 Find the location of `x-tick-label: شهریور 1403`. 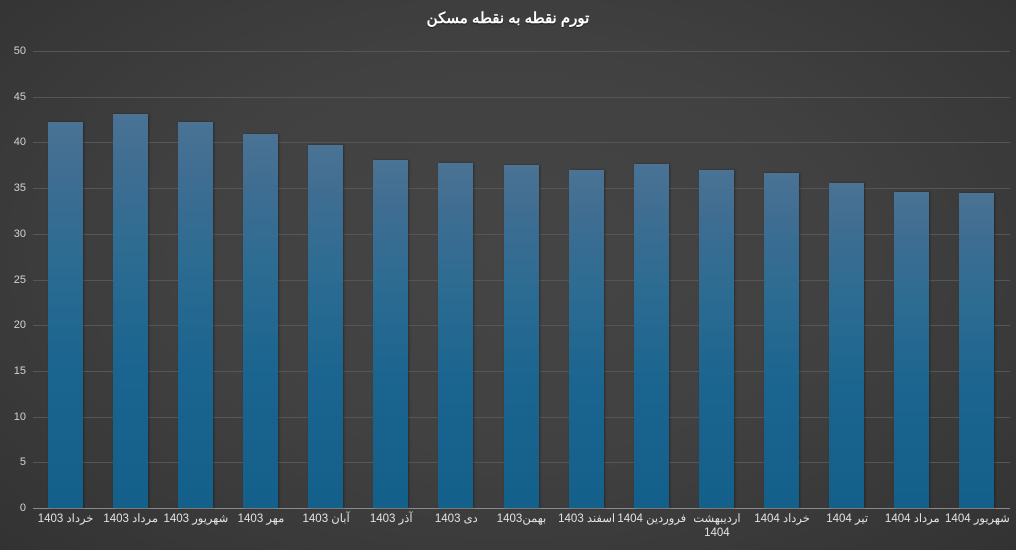

x-tick-label: شهریور 1403 is located at coordinates (196, 519).